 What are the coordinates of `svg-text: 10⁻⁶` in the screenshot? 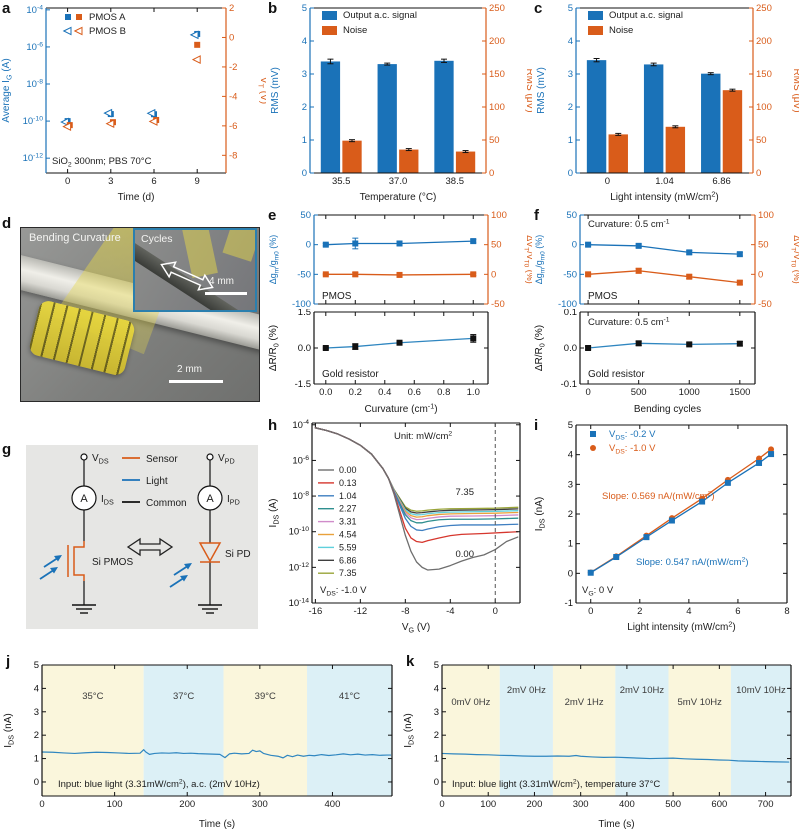 It's located at (300, 461).